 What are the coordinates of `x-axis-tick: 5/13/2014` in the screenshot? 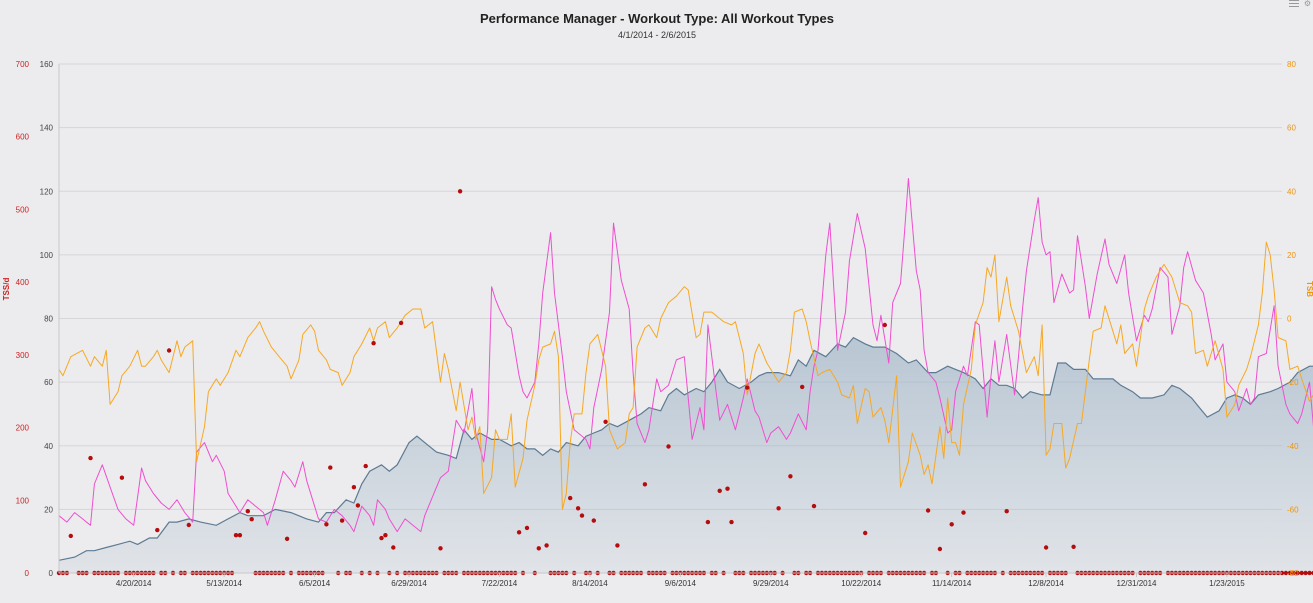 It's located at (224, 583).